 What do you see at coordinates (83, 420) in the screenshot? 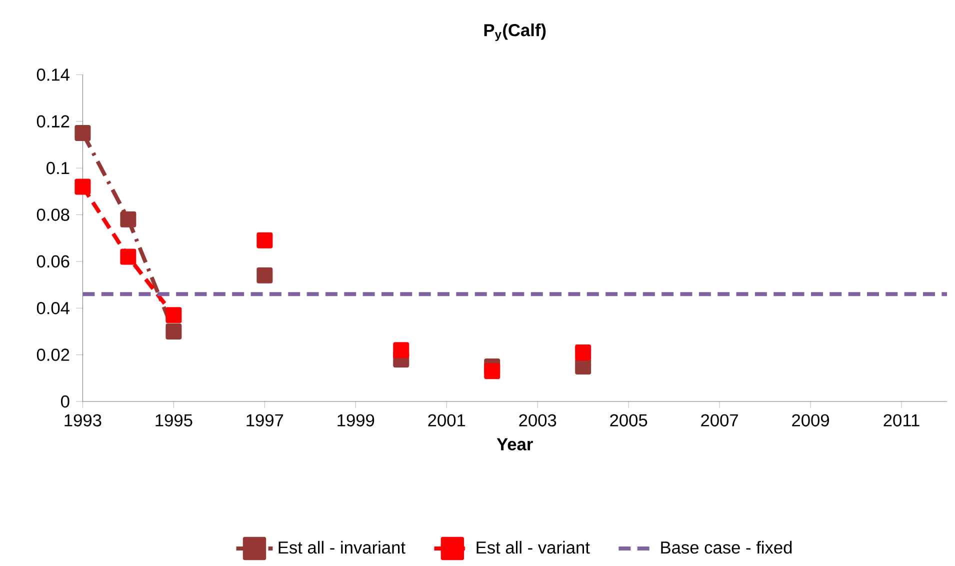
I see `x-tick-label: 1993` at bounding box center [83, 420].